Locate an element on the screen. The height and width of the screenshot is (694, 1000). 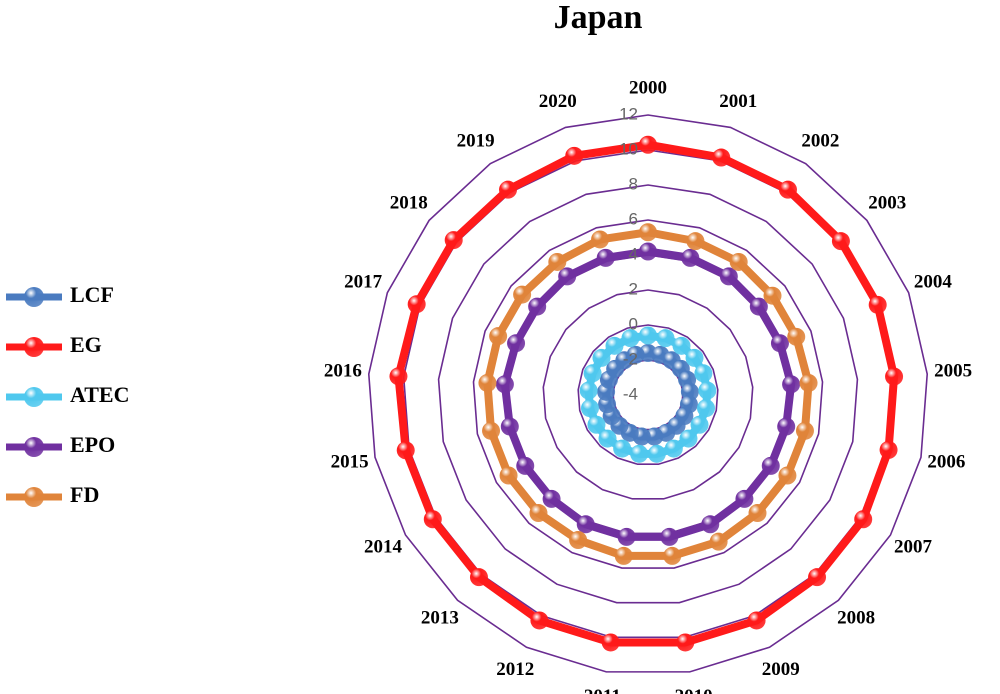
legend-label: FD is located at coordinates (84, 494).